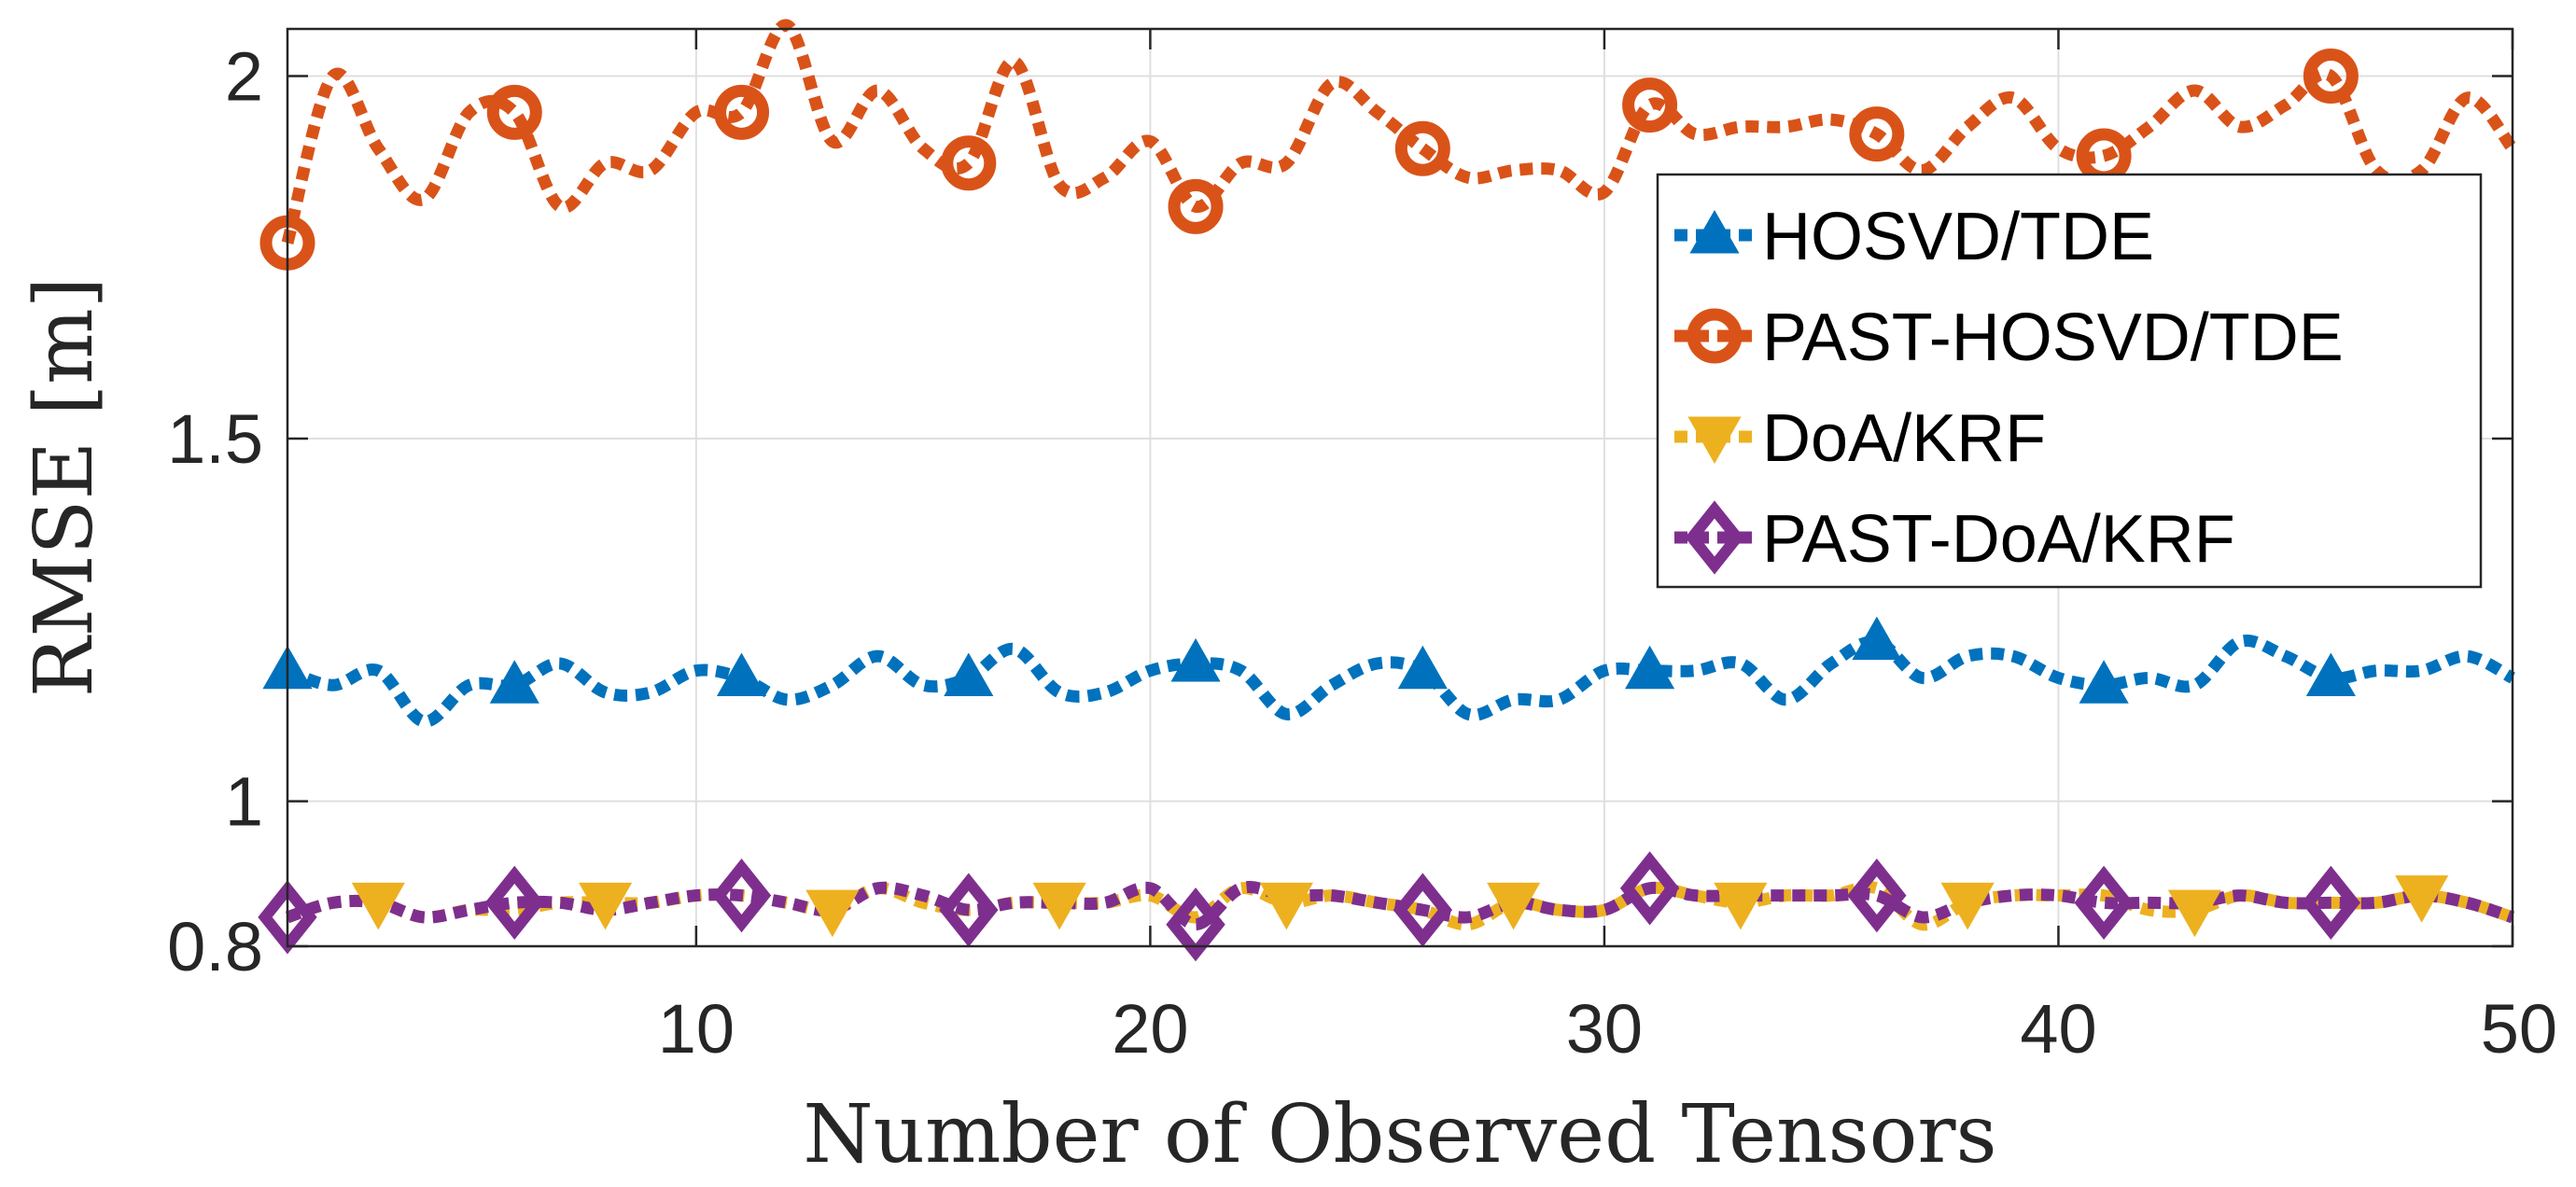 Image resolution: width=2576 pixels, height=1187 pixels. What do you see at coordinates (1399, 1134) in the screenshot?
I see `x-axis-title: Number of Observed Tensors` at bounding box center [1399, 1134].